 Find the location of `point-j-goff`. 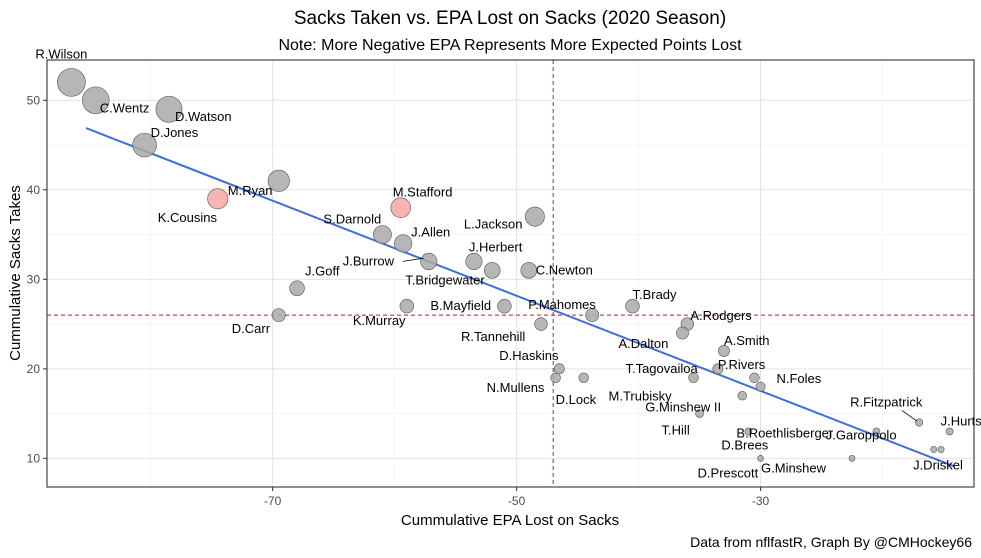

point-j-goff is located at coordinates (297, 288).